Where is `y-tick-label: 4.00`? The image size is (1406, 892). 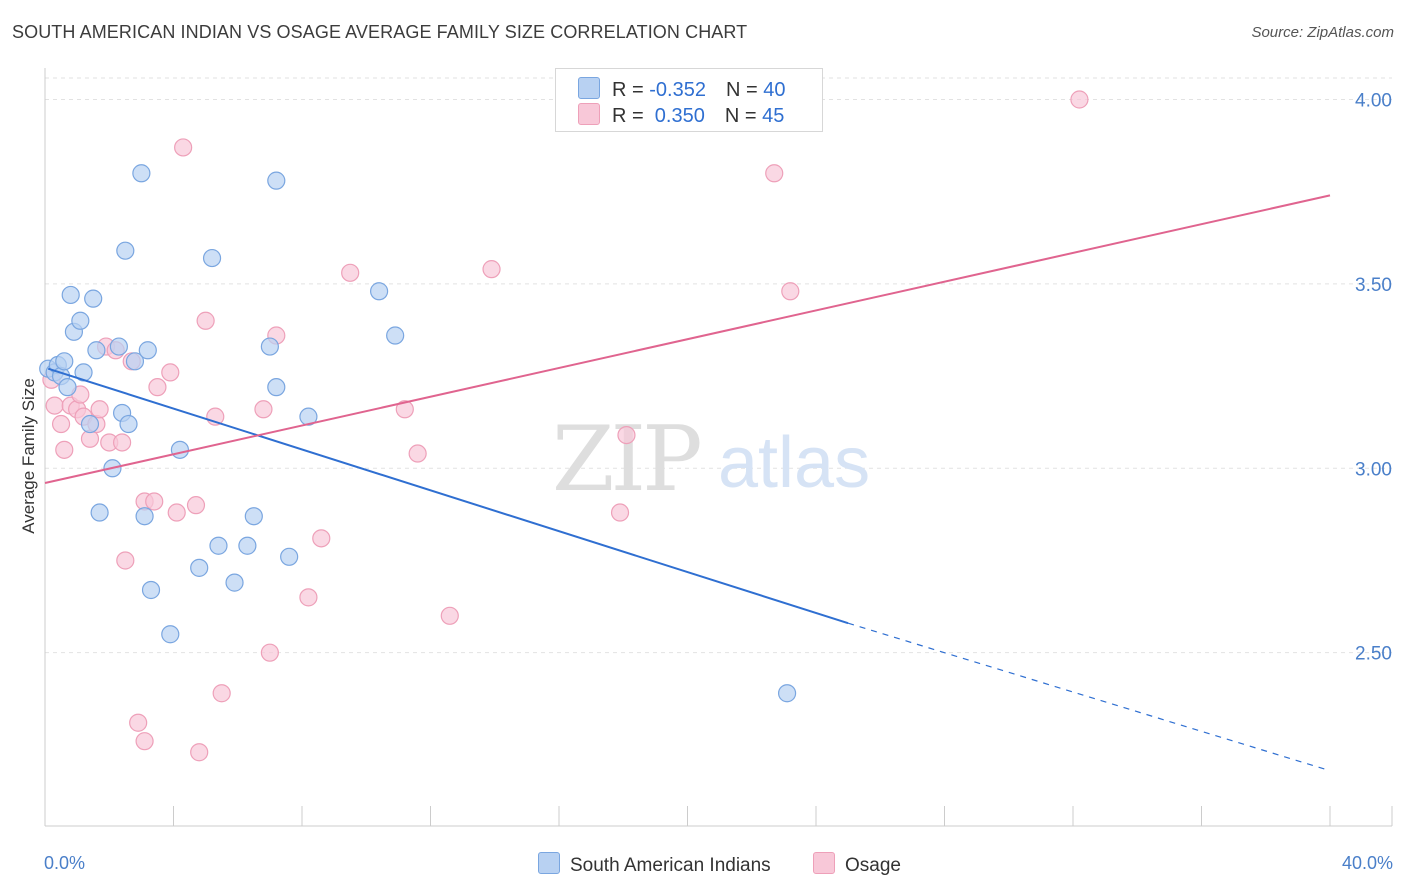 y-tick-label: 4.00 is located at coordinates (1373, 101).